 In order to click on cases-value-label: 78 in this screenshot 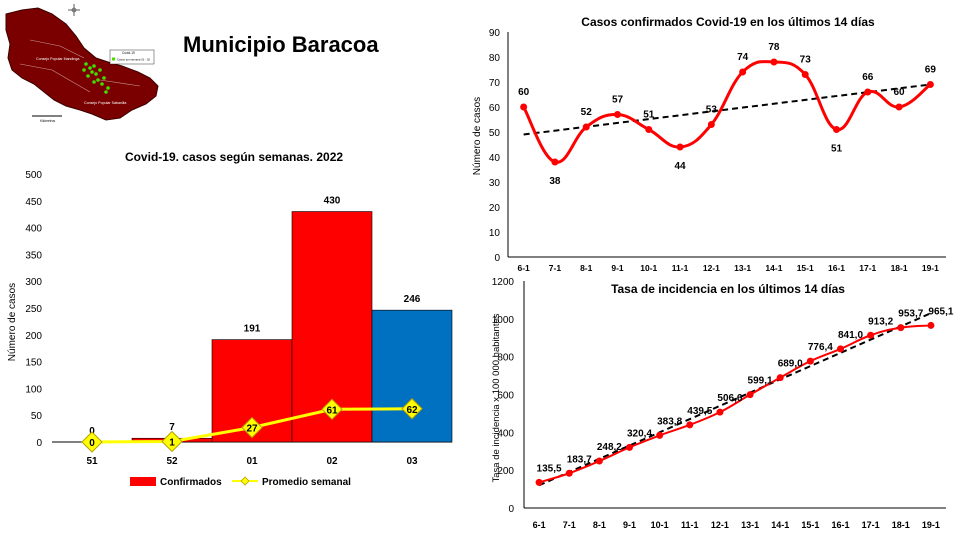, I will do `click(774, 47)`.